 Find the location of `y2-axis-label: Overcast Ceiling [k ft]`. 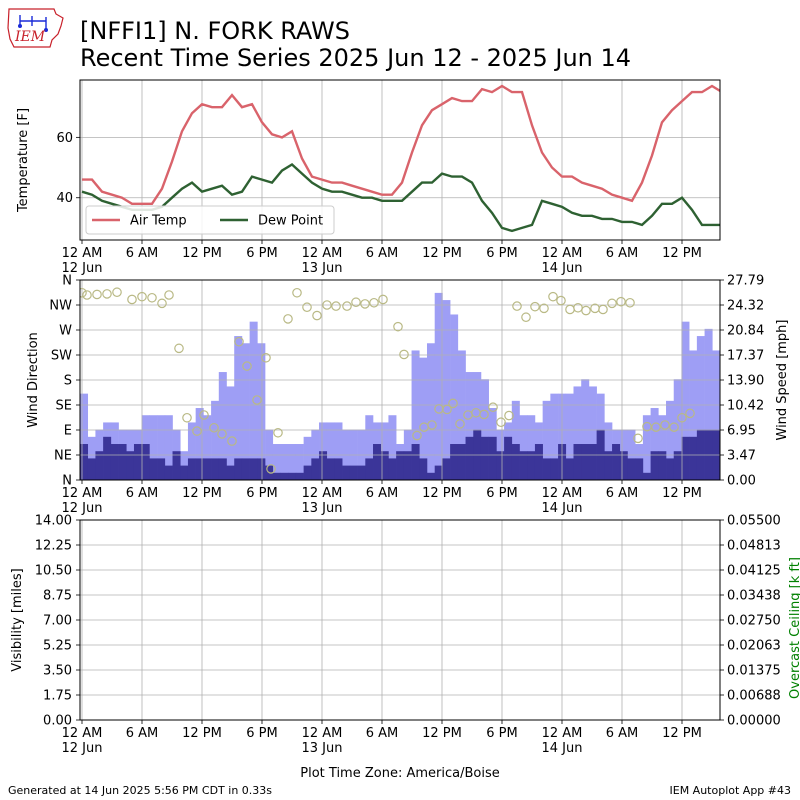

y2-axis-label: Overcast Ceiling [k ft] is located at coordinates (794, 628).